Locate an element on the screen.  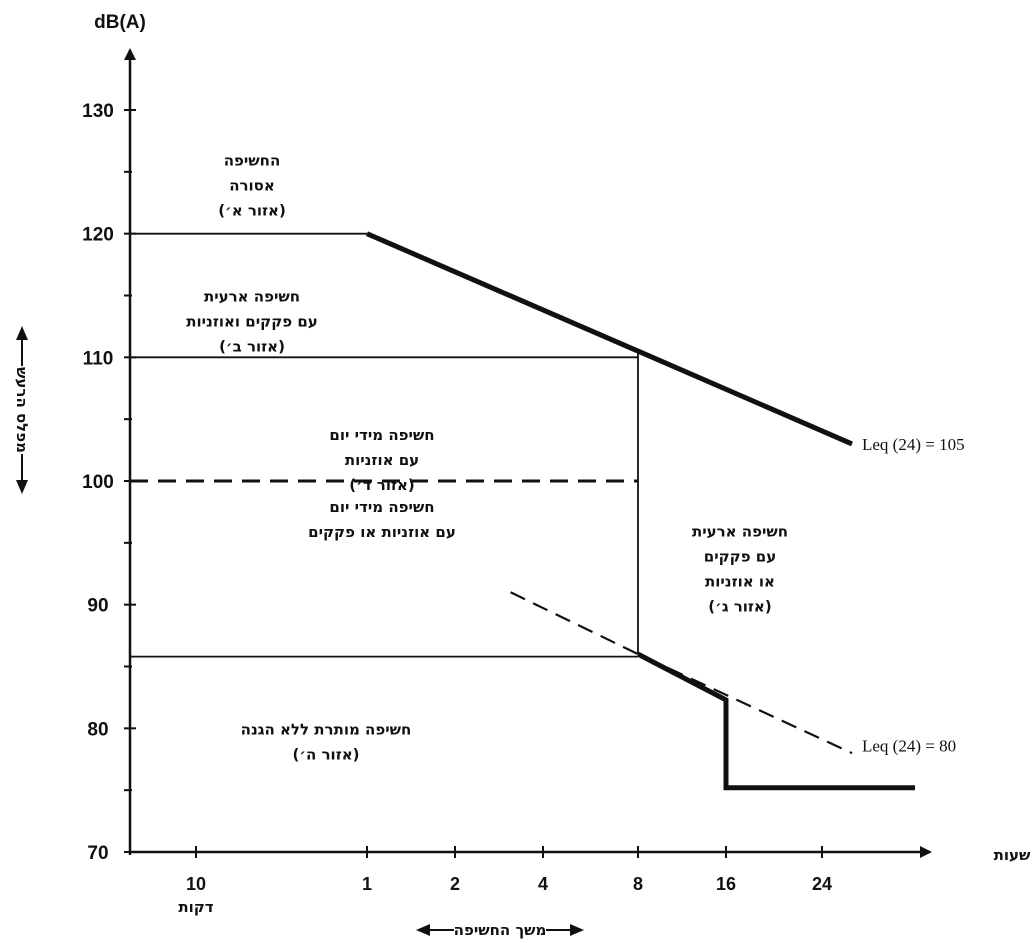
leq-annotation: Leq (24) = 105 is located at coordinates (913, 444).